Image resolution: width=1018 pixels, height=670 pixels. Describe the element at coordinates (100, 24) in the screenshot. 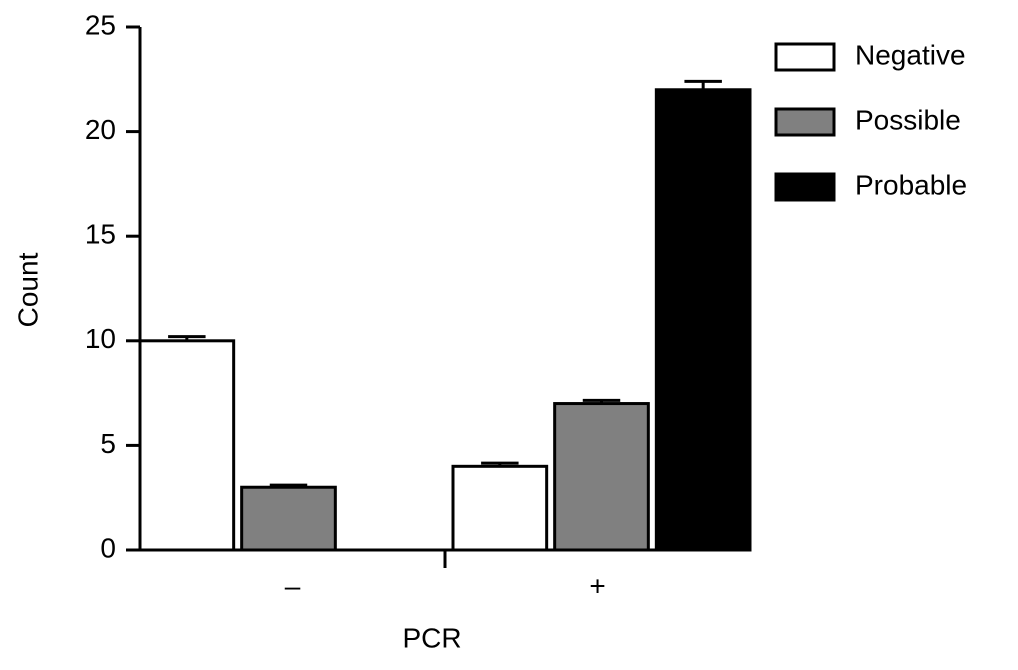

I see `y-tick-label: 25` at that location.